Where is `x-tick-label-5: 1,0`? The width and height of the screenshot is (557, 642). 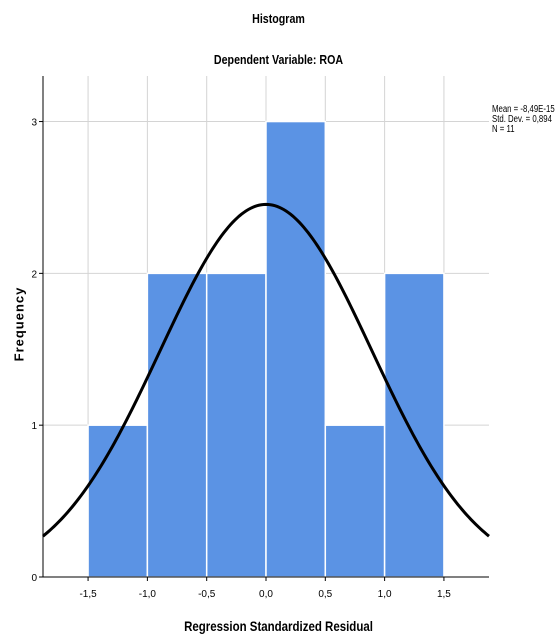 x-tick-label-5: 1,0 is located at coordinates (385, 594).